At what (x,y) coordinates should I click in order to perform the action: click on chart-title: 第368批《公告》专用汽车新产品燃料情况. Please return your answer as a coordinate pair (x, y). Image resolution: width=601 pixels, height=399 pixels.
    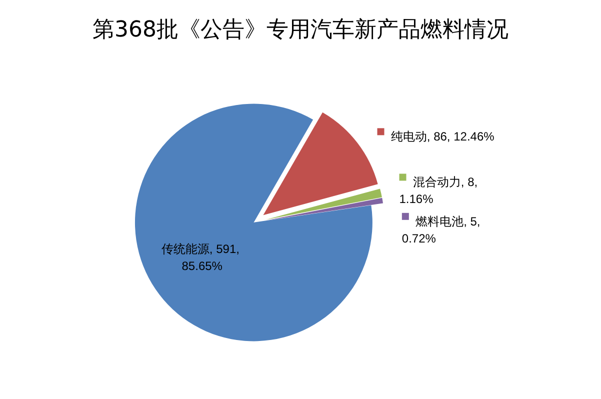
    Looking at the image, I should click on (300, 30).